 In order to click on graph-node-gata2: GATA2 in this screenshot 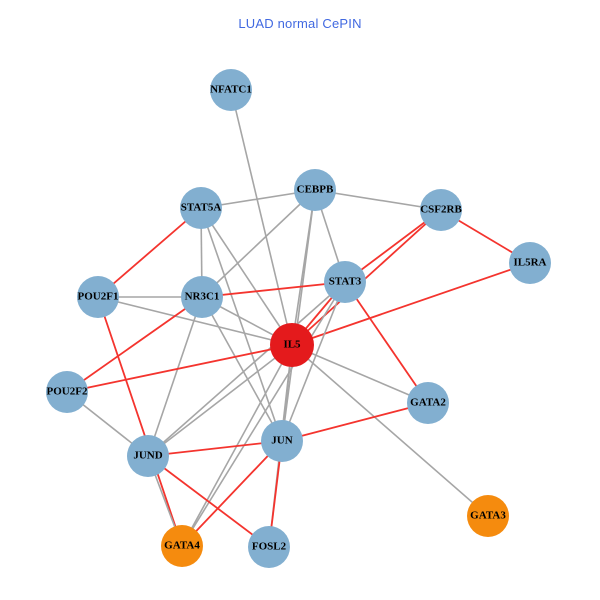, I will do `click(428, 403)`.